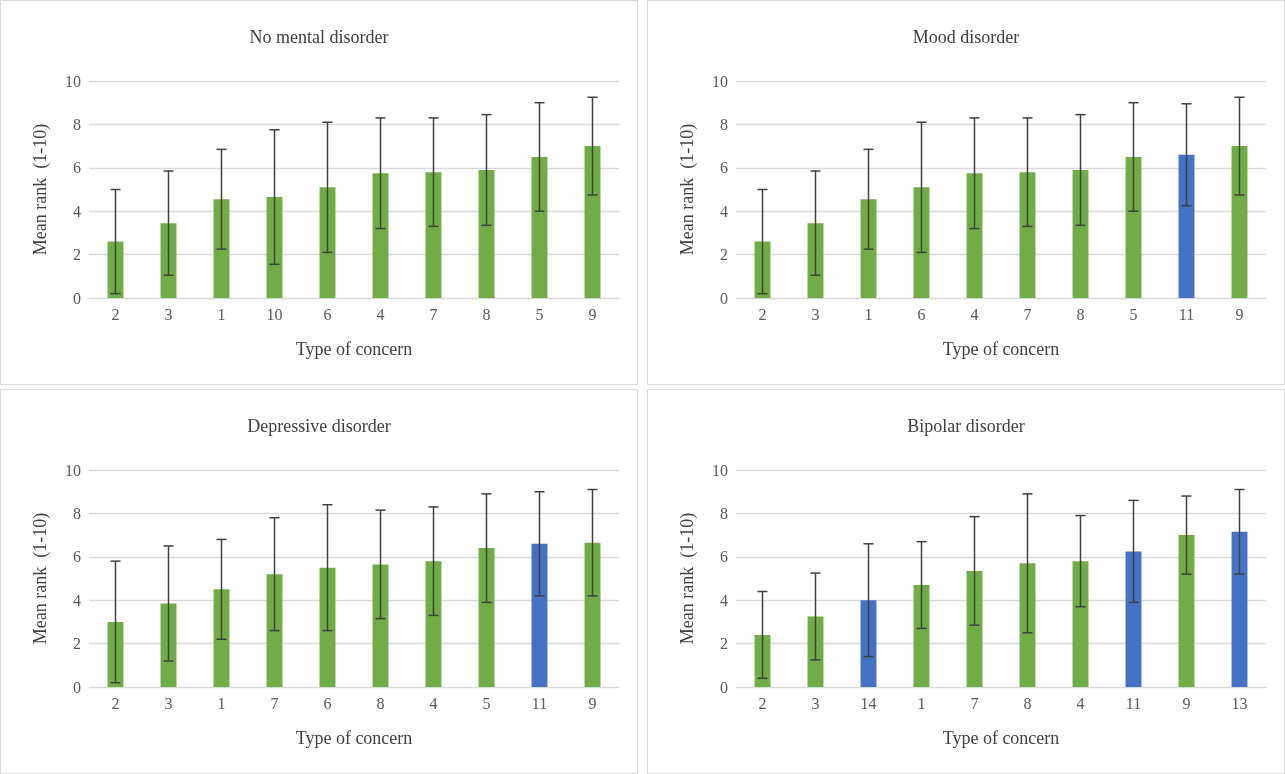  Describe the element at coordinates (274, 314) in the screenshot. I see `x-tick-label: 10` at that location.